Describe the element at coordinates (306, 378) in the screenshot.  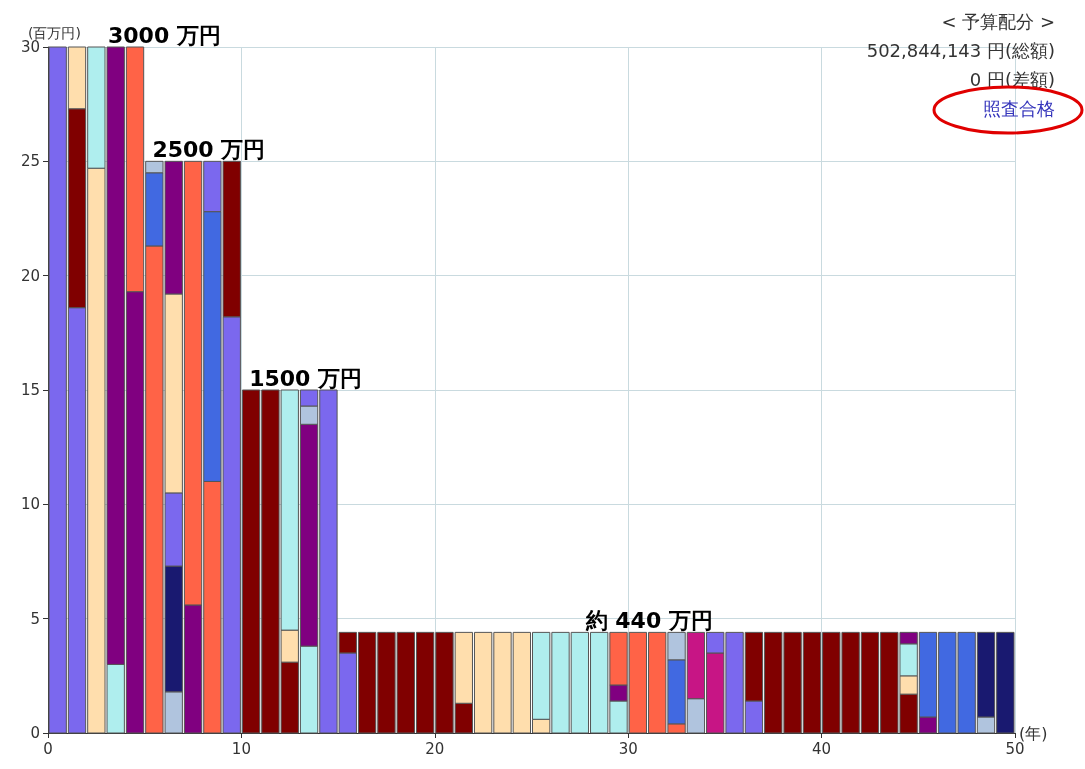
I see `annotation: 1500 万円` at that location.